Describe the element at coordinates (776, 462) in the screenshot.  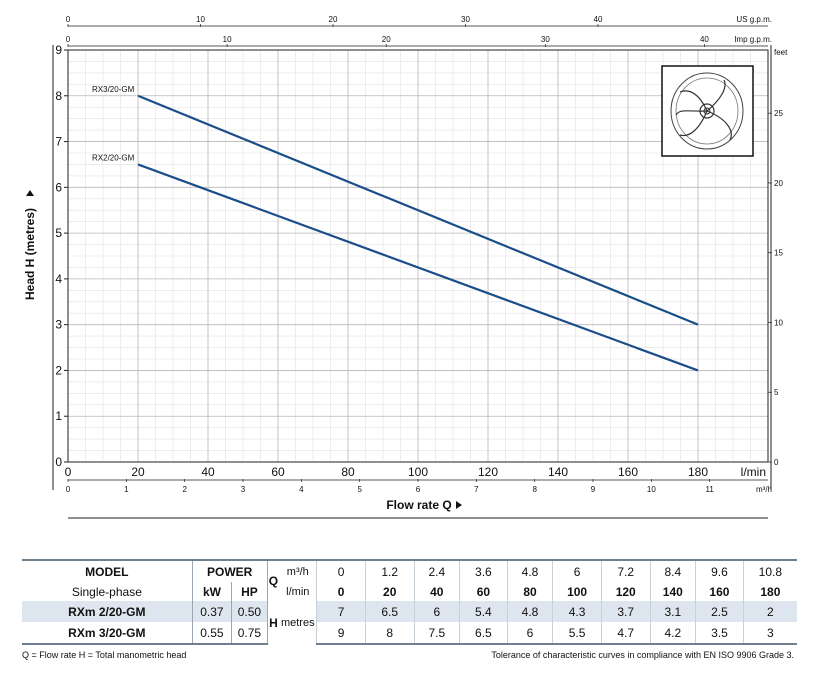
I see `secondary-y-tick-label: 0` at that location.